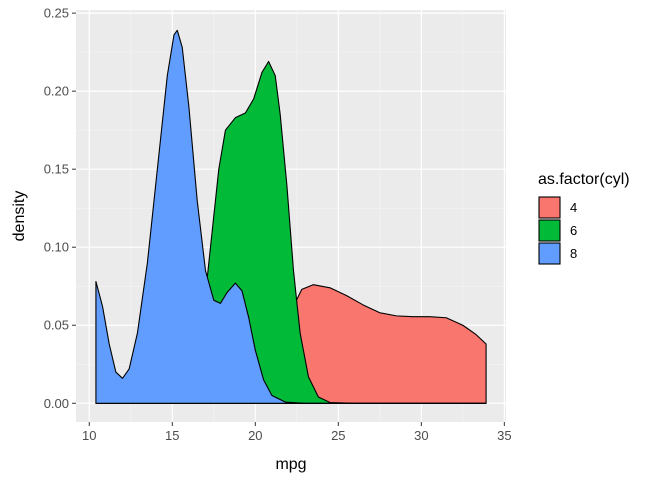 Image resolution: width=672 pixels, height=480 pixels. Describe the element at coordinates (172, 435) in the screenshot. I see `x-tick-label: 15` at that location.